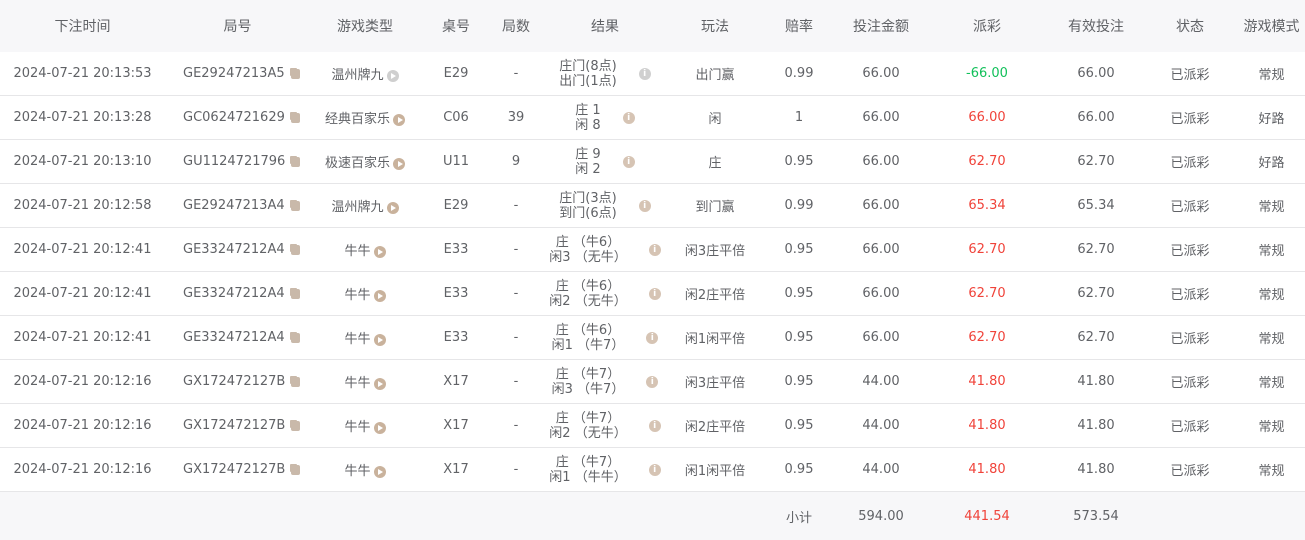  Describe the element at coordinates (456, 74) in the screenshot. I see `table-no: E29` at that location.